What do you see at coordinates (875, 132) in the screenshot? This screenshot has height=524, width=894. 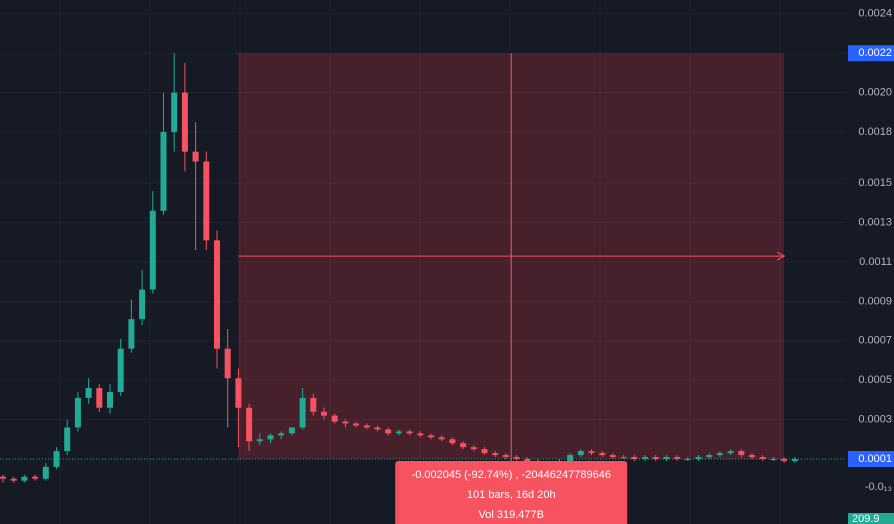 I see `y-tick-label: 0.0018` at bounding box center [875, 132].